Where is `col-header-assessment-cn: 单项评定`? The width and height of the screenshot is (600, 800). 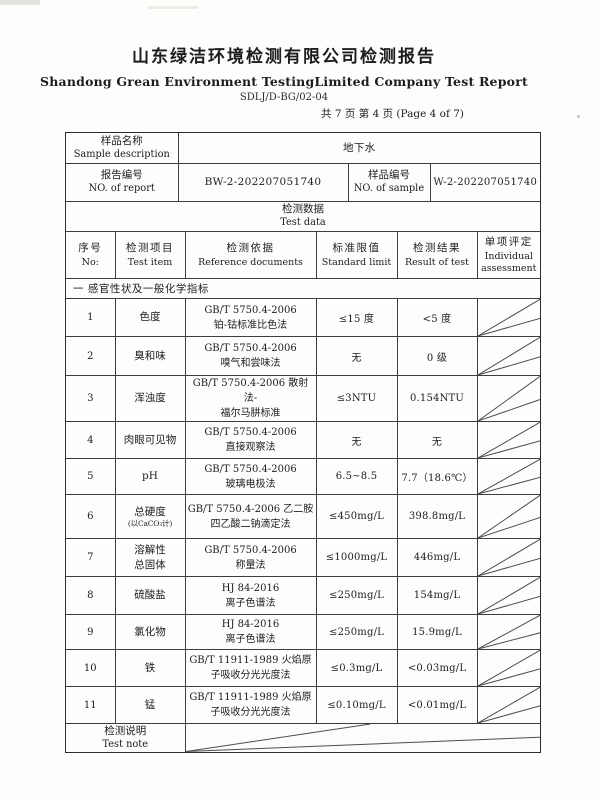
col-header-assessment-cn: 单项评定 is located at coordinates (508, 242).